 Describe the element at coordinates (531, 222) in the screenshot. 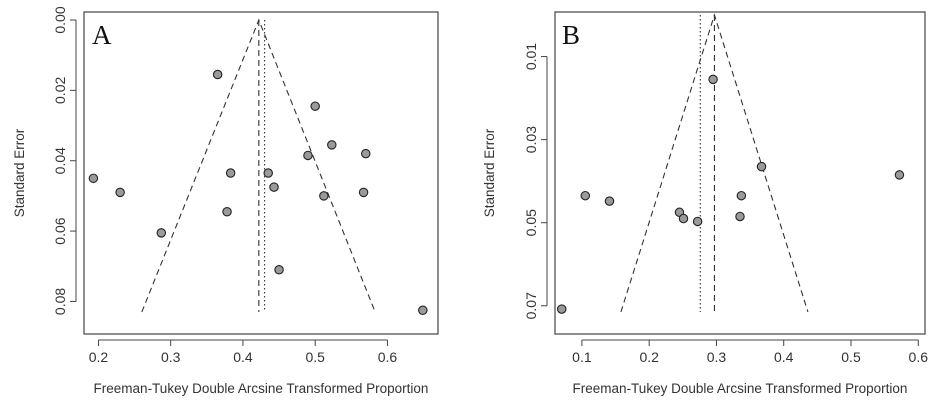

I see `y-tick-label: 0.05` at that location.